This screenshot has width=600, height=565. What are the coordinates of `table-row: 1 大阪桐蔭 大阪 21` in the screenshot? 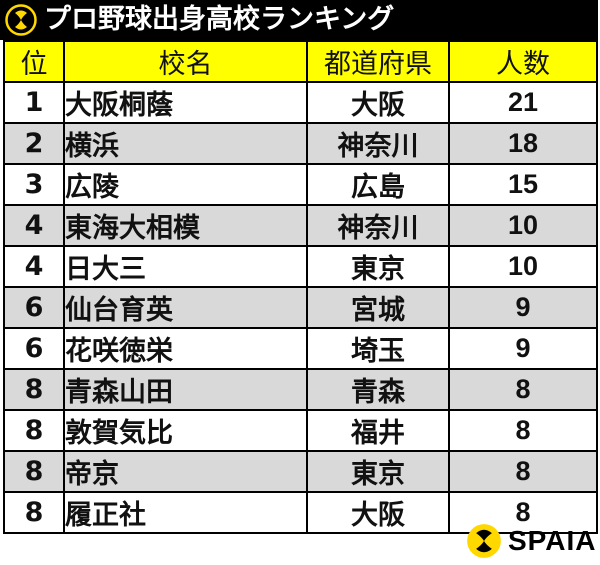 It's located at (300, 102).